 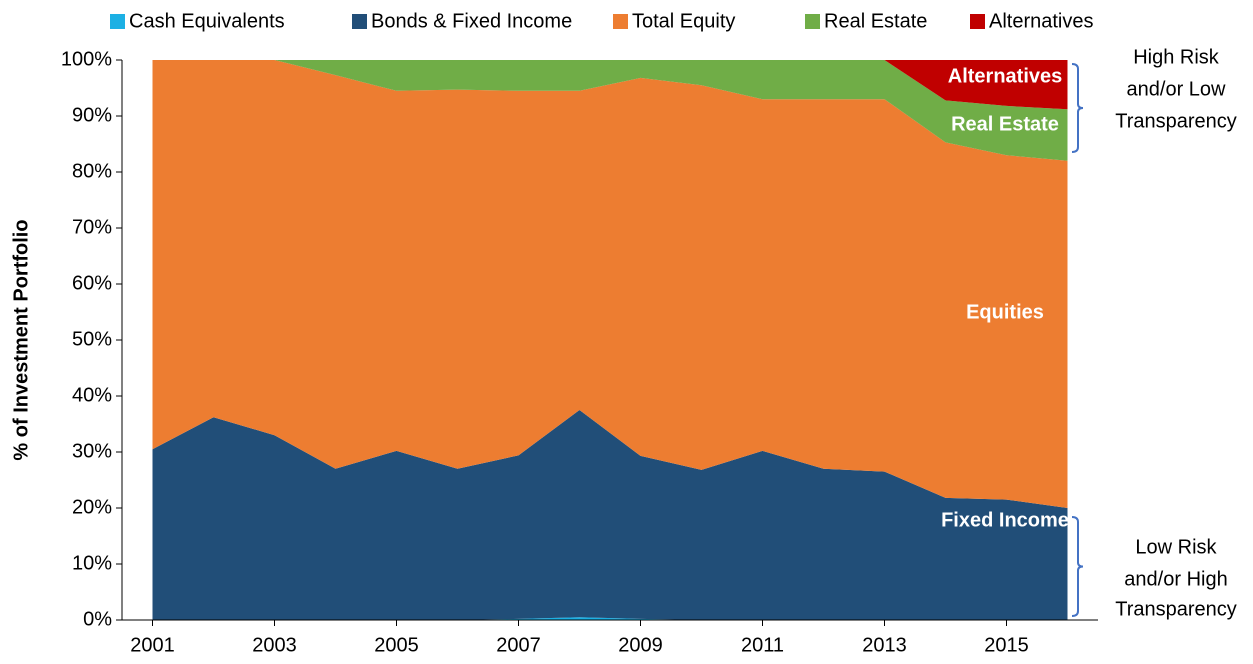 I want to click on x-tick-label: 2015, so click(x=1006, y=645).